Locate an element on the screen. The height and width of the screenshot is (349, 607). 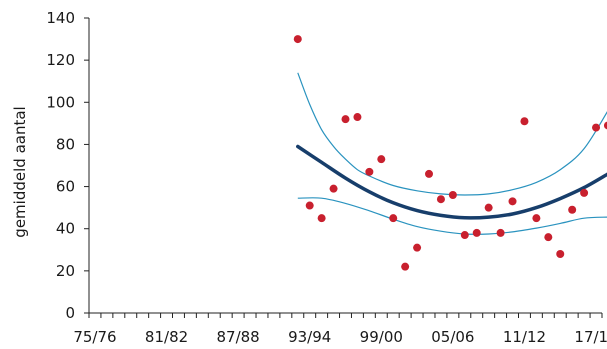
trend-line is located at coordinates (451, 182).